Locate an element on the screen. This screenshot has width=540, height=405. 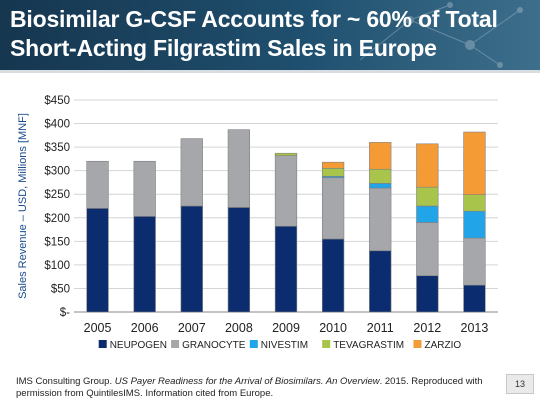
title-line-2: Short-Acting Filgrastim Sales in Europe is located at coordinates (223, 48).